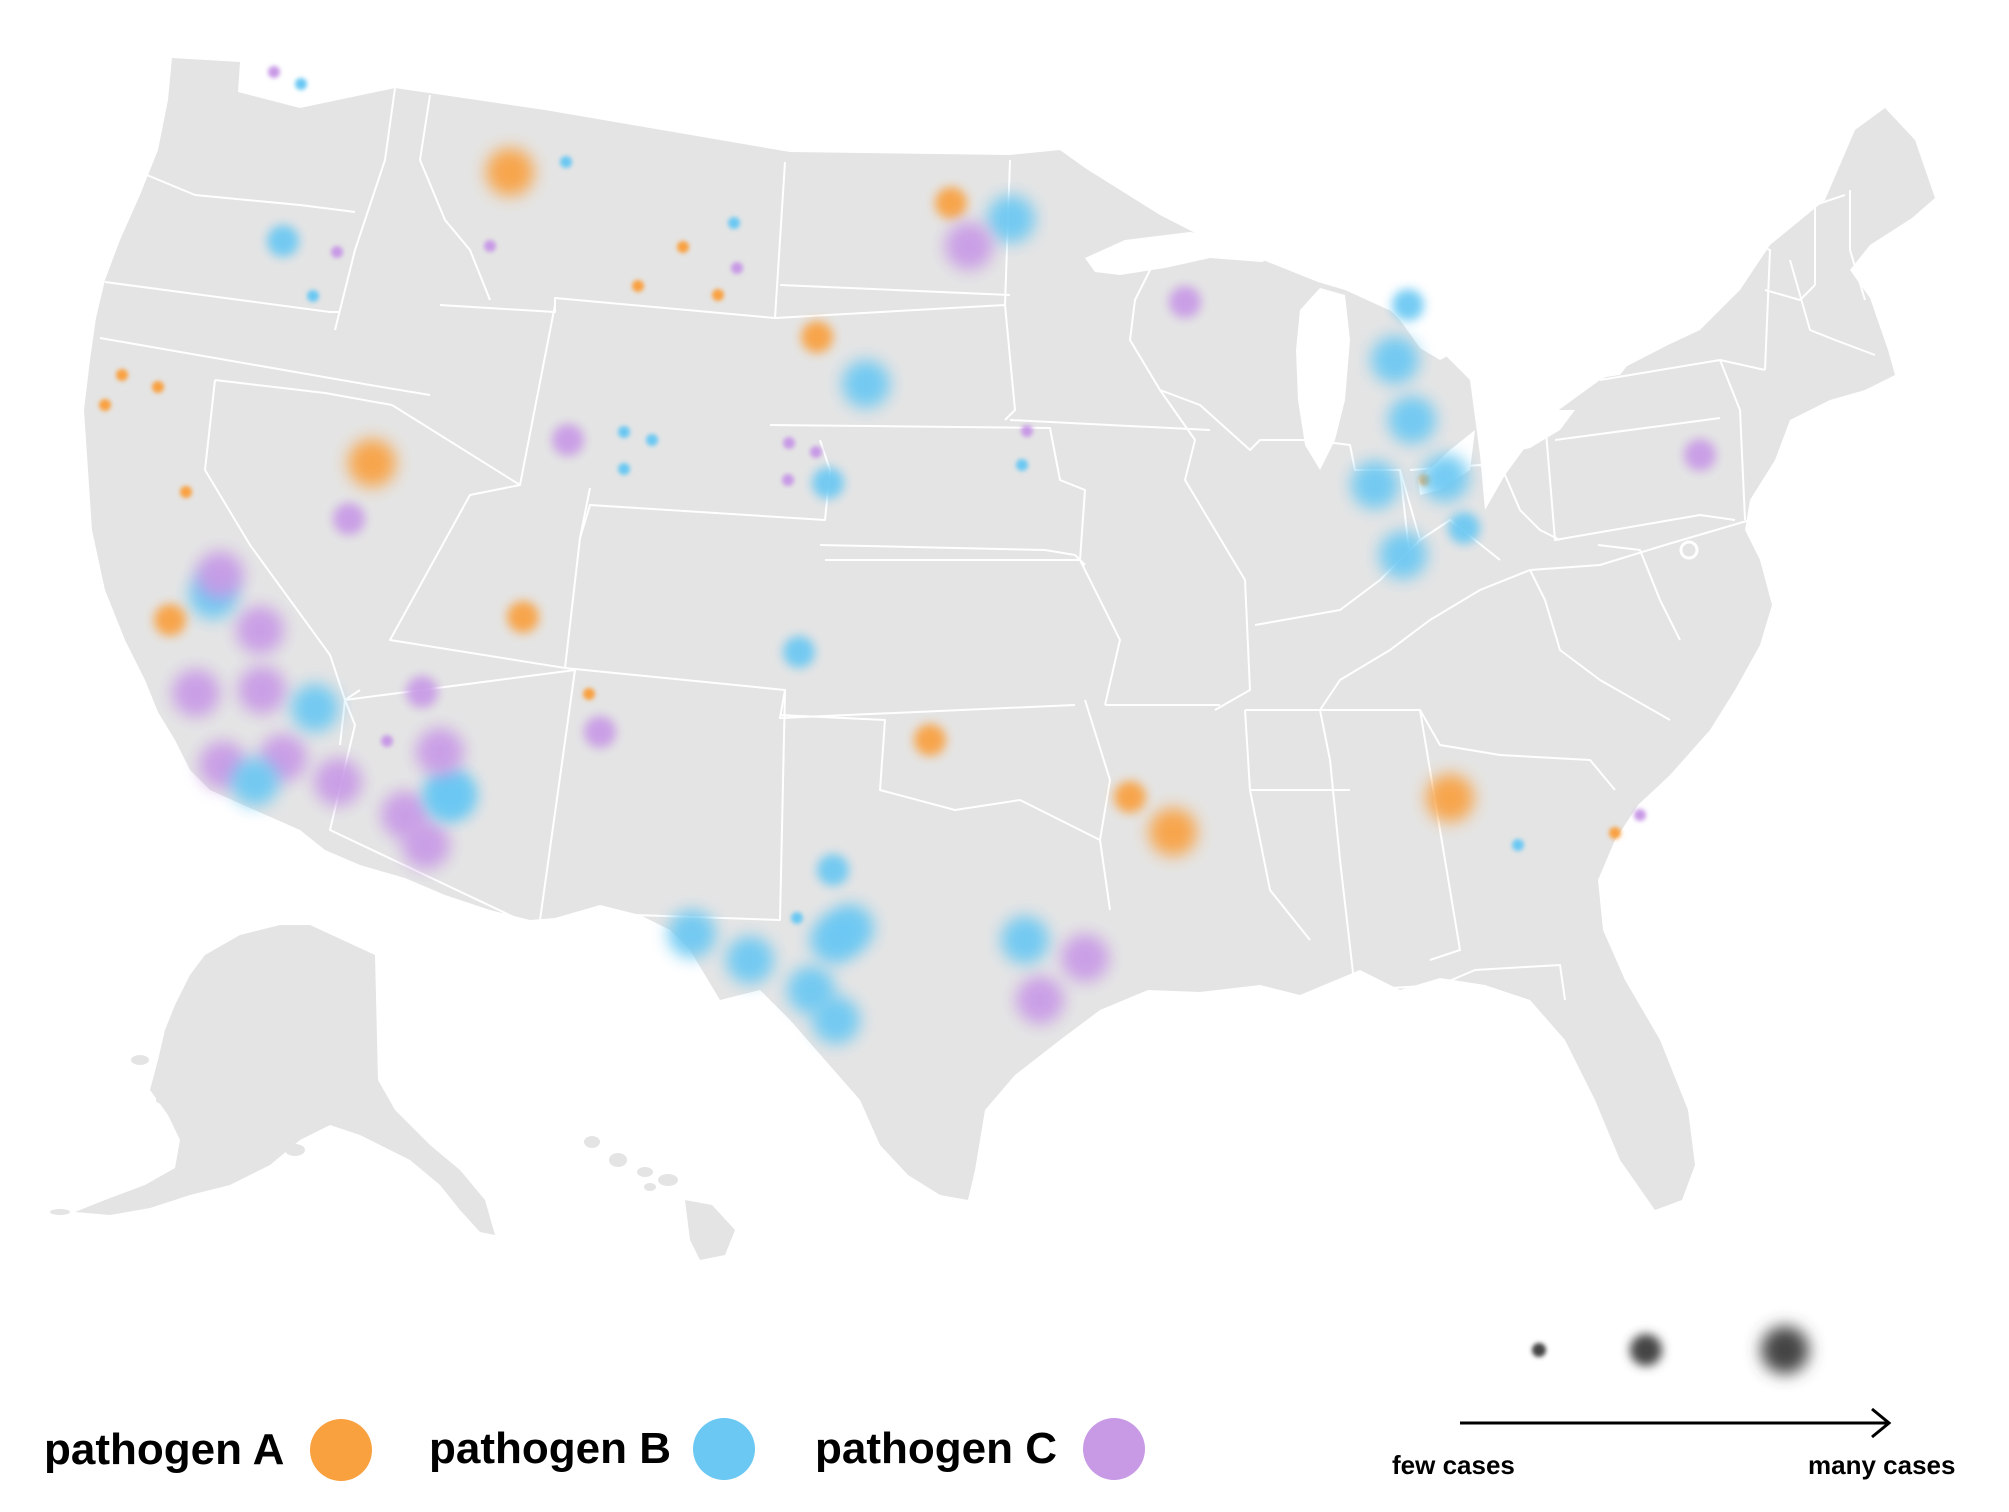 The image size is (2009, 1512). What do you see at coordinates (1882, 1465) in the screenshot?
I see `many-cases-label: many cases` at bounding box center [1882, 1465].